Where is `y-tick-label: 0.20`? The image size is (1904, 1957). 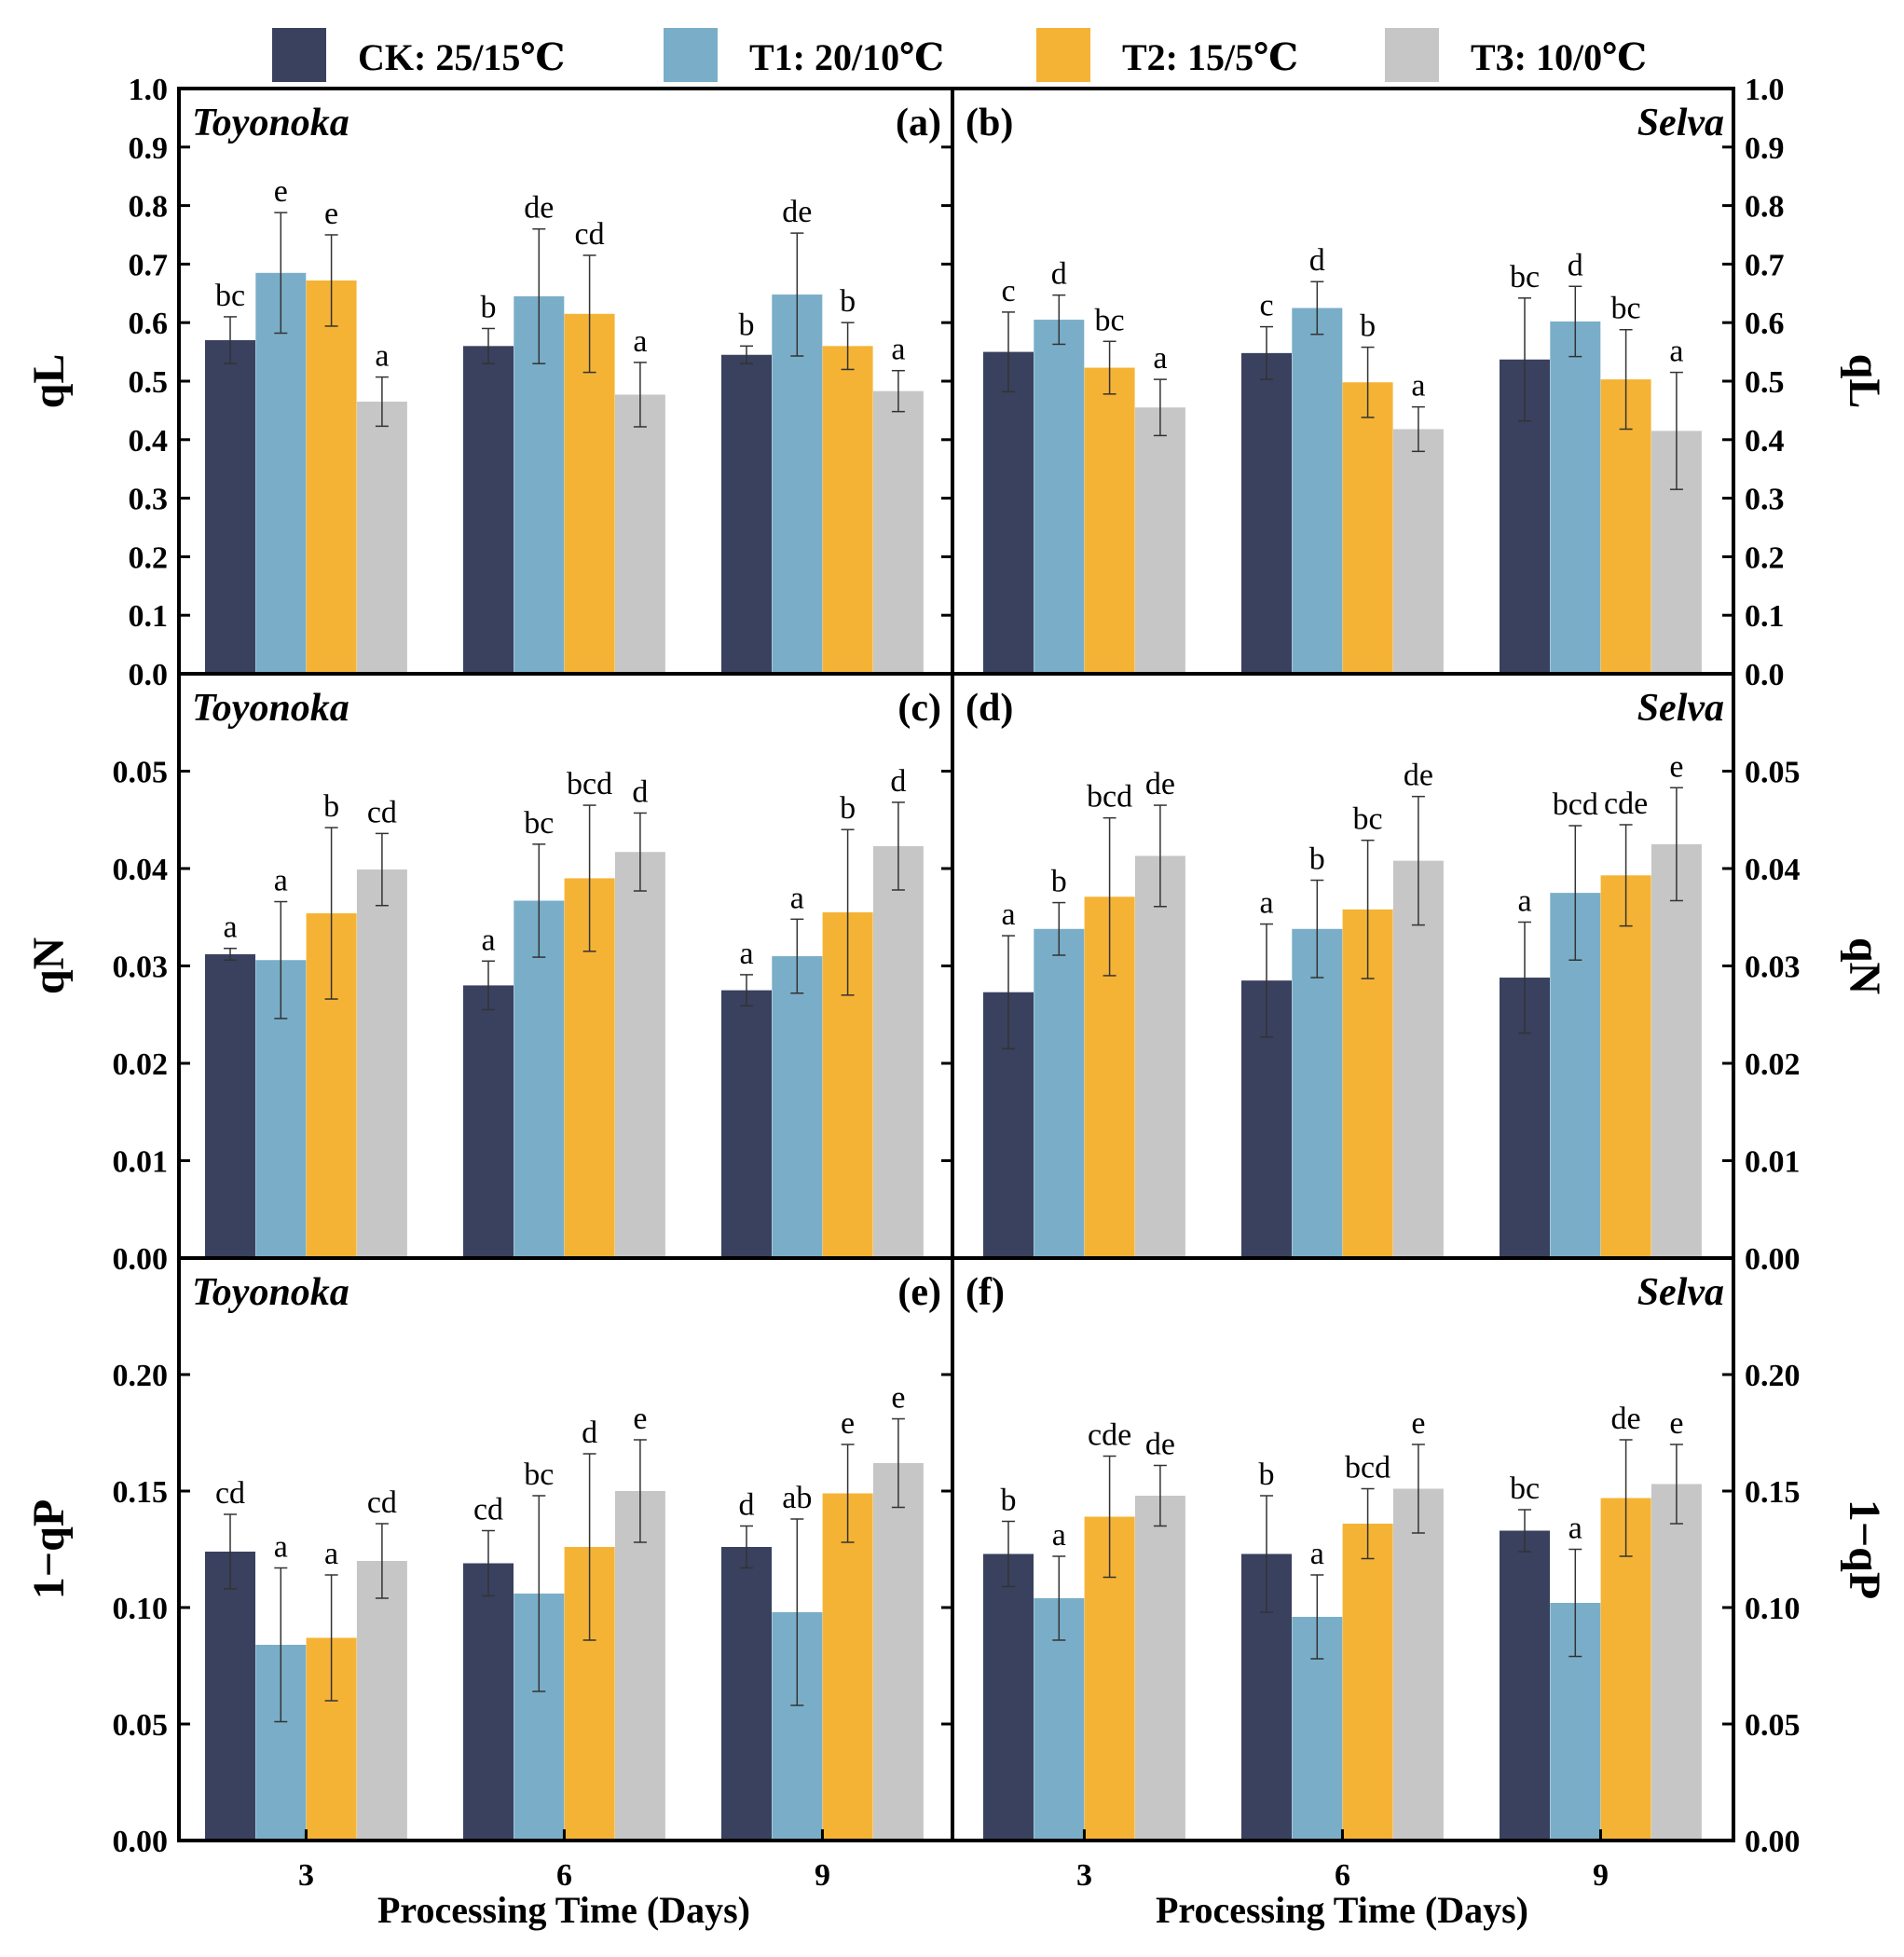
y-tick-label: 0.20 is located at coordinates (1773, 1376).